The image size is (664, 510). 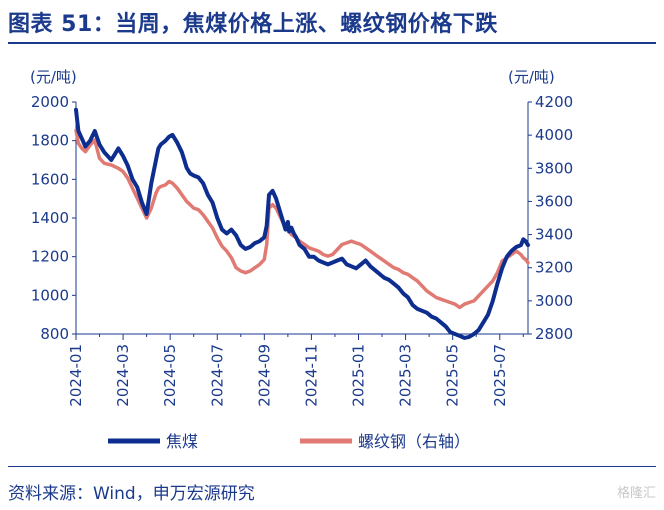 I want to click on x-tick-label: 2025-03, so click(x=406, y=375).